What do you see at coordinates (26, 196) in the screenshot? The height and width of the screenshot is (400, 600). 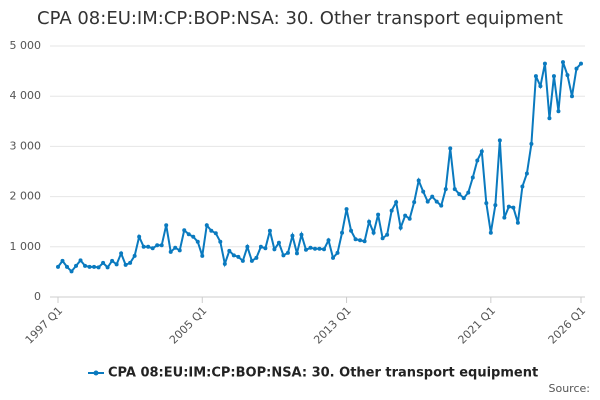 I see `y-tick-label: 2 000` at bounding box center [26, 196].